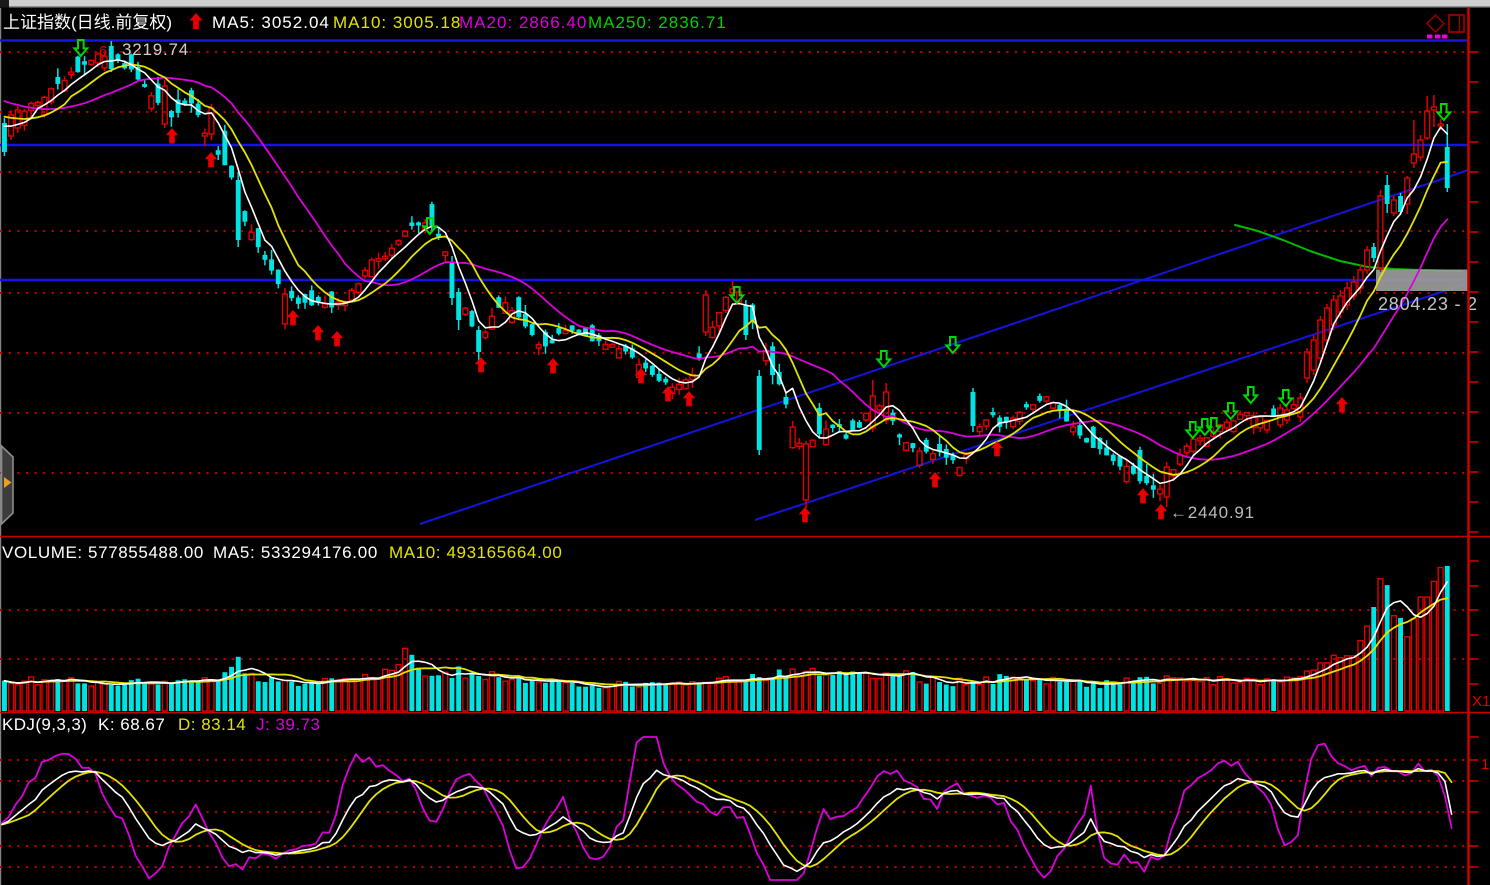 The height and width of the screenshot is (885, 1490). Describe the element at coordinates (212, 724) in the screenshot. I see `svg-text: D: 83.14` at that location.